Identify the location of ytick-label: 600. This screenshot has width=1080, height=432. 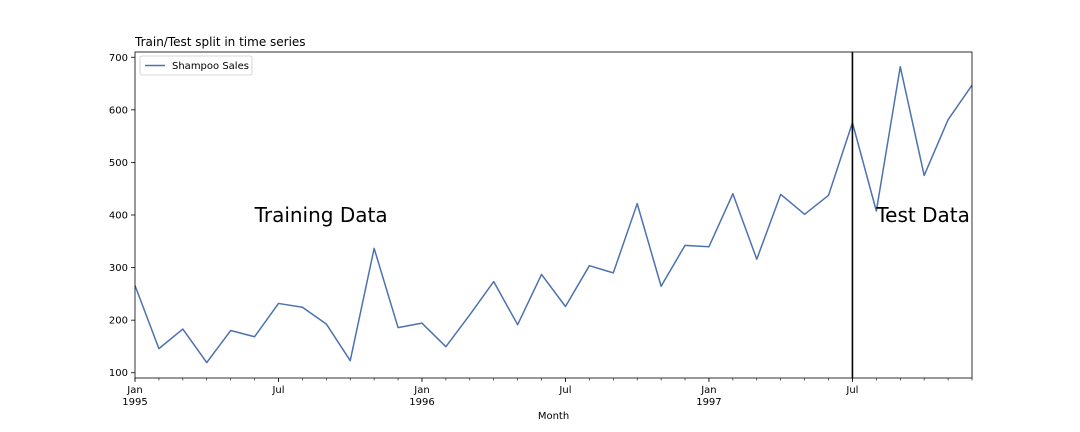
(118, 110).